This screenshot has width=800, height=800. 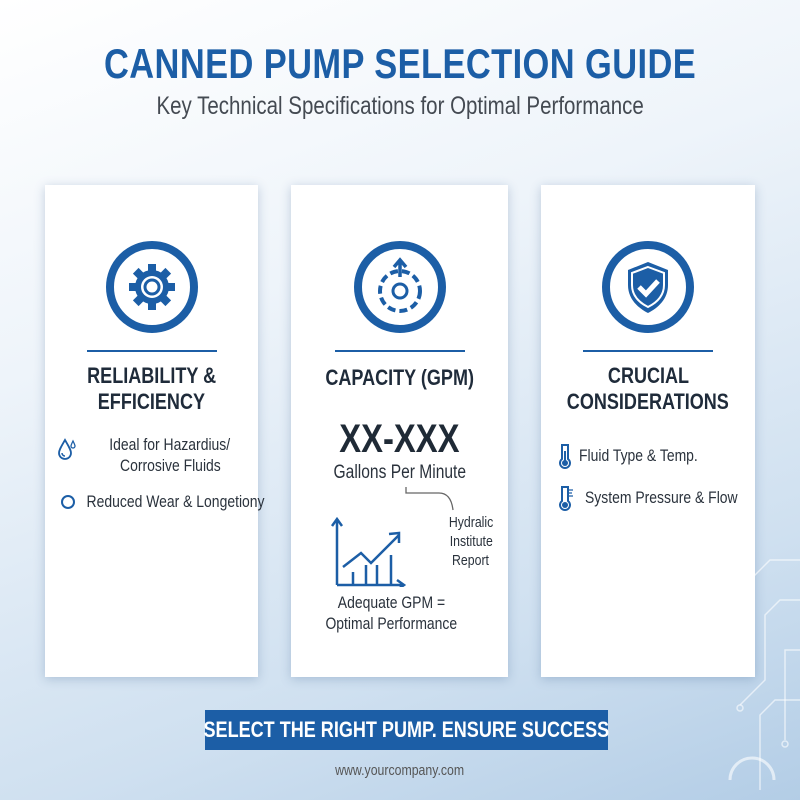 What do you see at coordinates (764, 674) in the screenshot?
I see `circuit-decoration` at bounding box center [764, 674].